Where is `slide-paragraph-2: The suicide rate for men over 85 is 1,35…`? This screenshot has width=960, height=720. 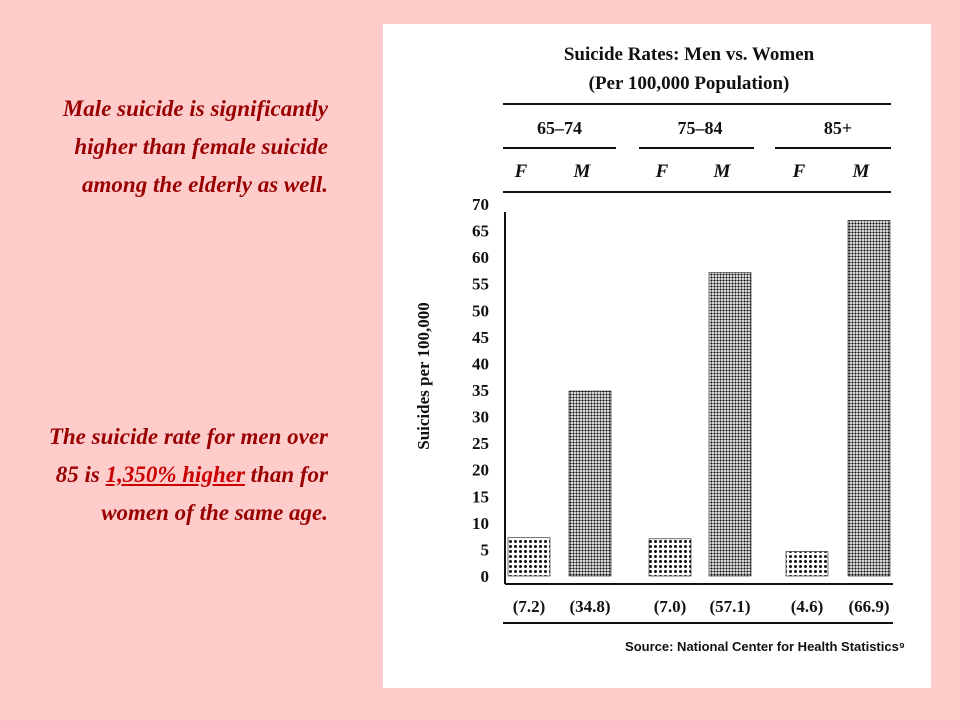 slide-paragraph-2: The suicide rate for men over 85 is 1,35… is located at coordinates (183, 475).